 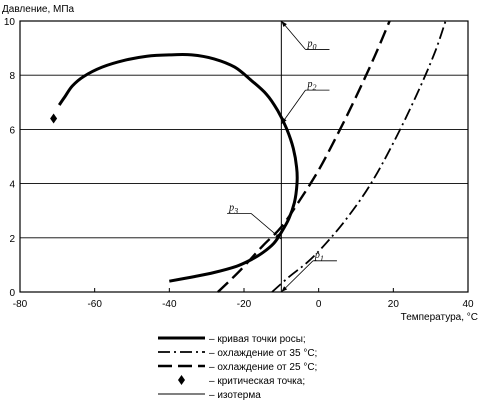 What do you see at coordinates (181, 380) in the screenshot?
I see `legend-marker-critical-point` at bounding box center [181, 380].